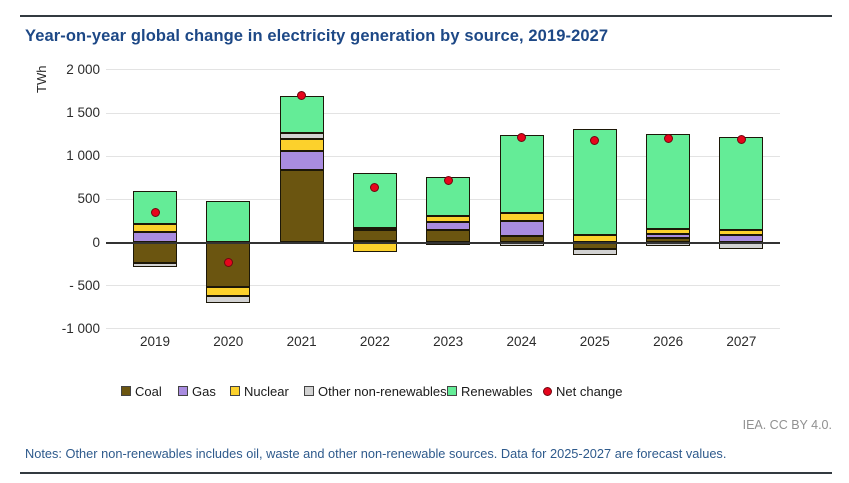 This screenshot has width=849, height=483. Describe the element at coordinates (741, 232) in the screenshot. I see `bar-segment-nuclear-2027` at that location.